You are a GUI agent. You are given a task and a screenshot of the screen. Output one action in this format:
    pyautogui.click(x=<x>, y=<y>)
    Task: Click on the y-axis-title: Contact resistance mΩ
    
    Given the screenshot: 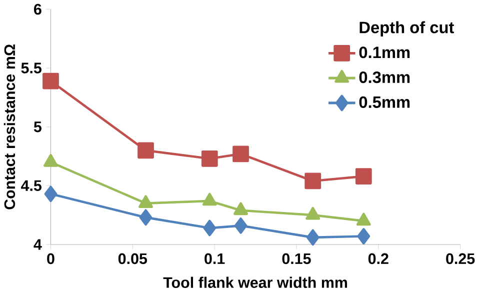 What is the action you would take?
    pyautogui.click(x=10, y=127)
    